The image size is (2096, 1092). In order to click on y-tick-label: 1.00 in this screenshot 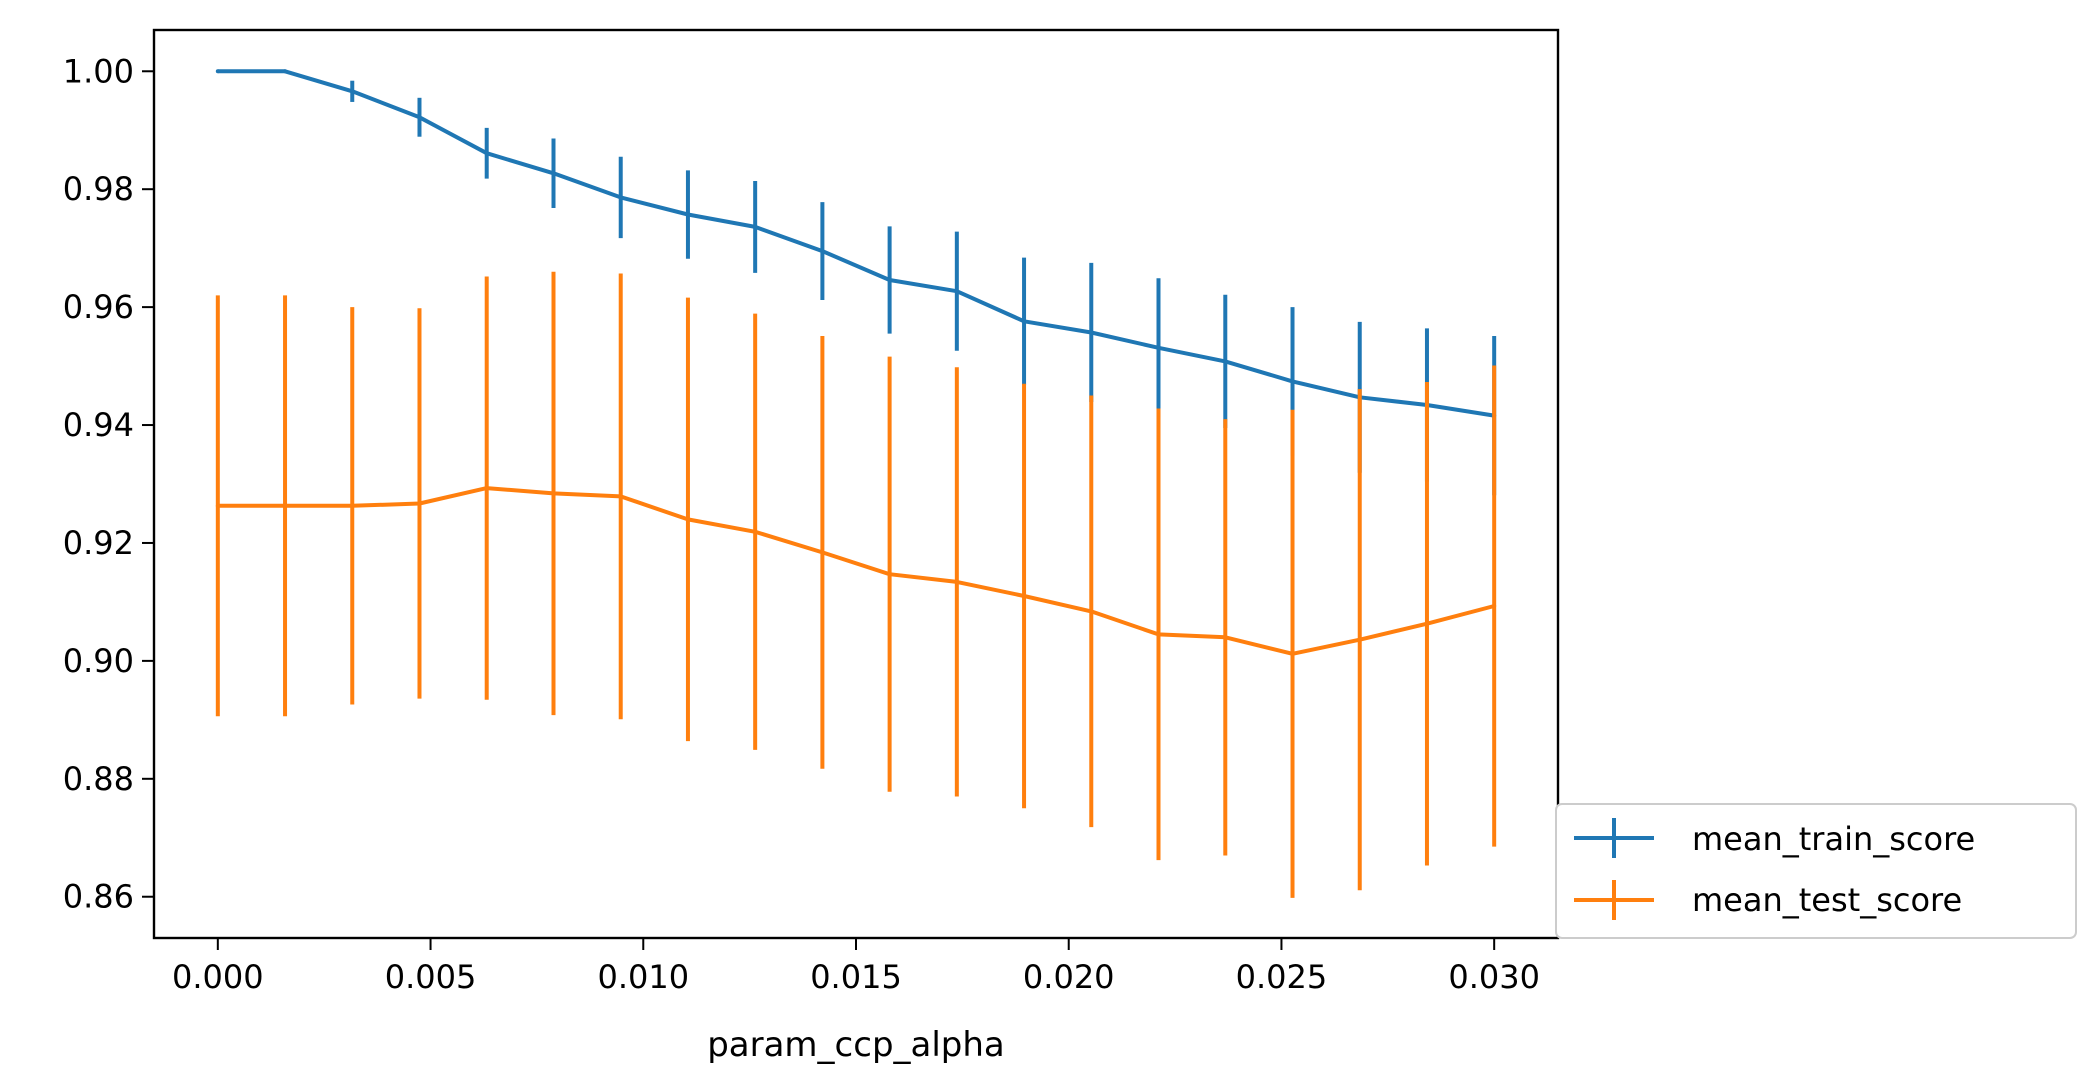, I will do `click(98, 71)`.